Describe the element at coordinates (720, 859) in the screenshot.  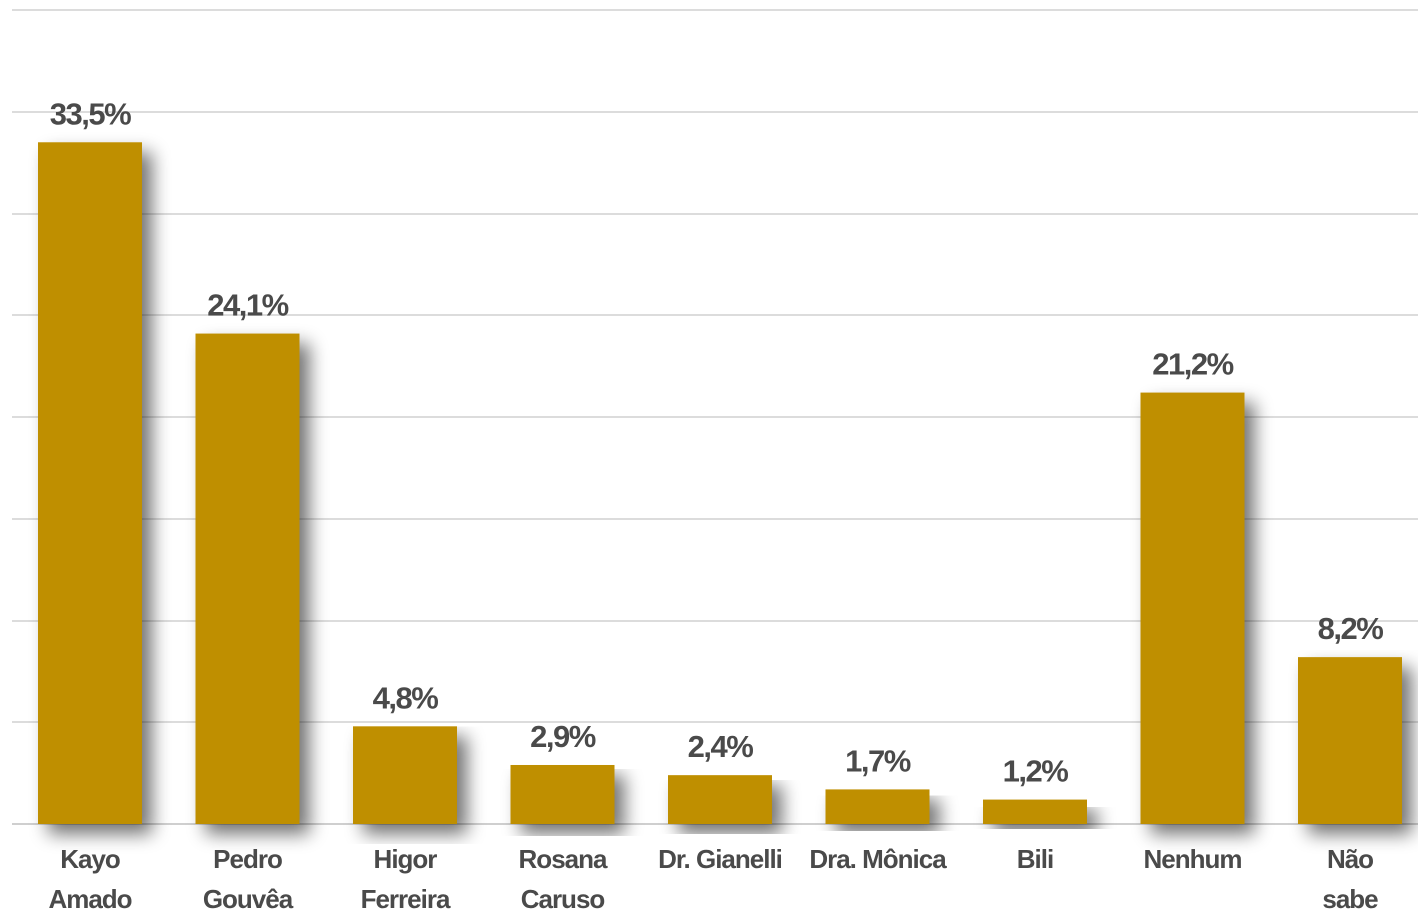
I see `category-label: Dr. Gianelli` at that location.